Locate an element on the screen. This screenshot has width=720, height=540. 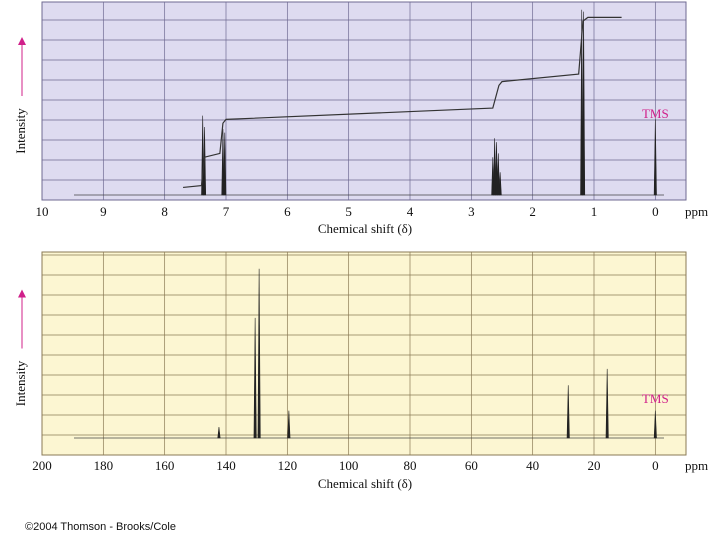
x-tick-label: 2 is located at coordinates (532, 211).